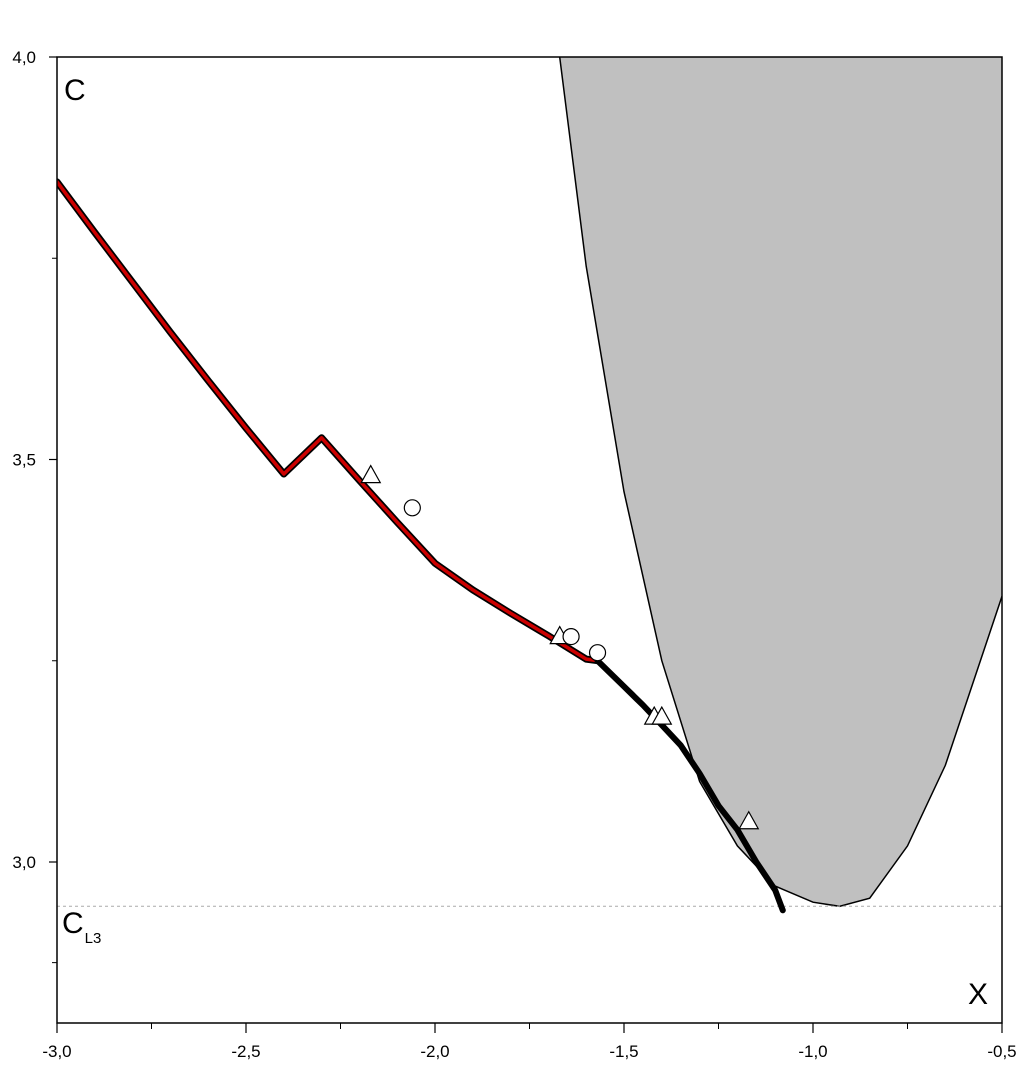 The height and width of the screenshot is (1091, 1024). I want to click on y-axis-label: C, so click(75, 90).